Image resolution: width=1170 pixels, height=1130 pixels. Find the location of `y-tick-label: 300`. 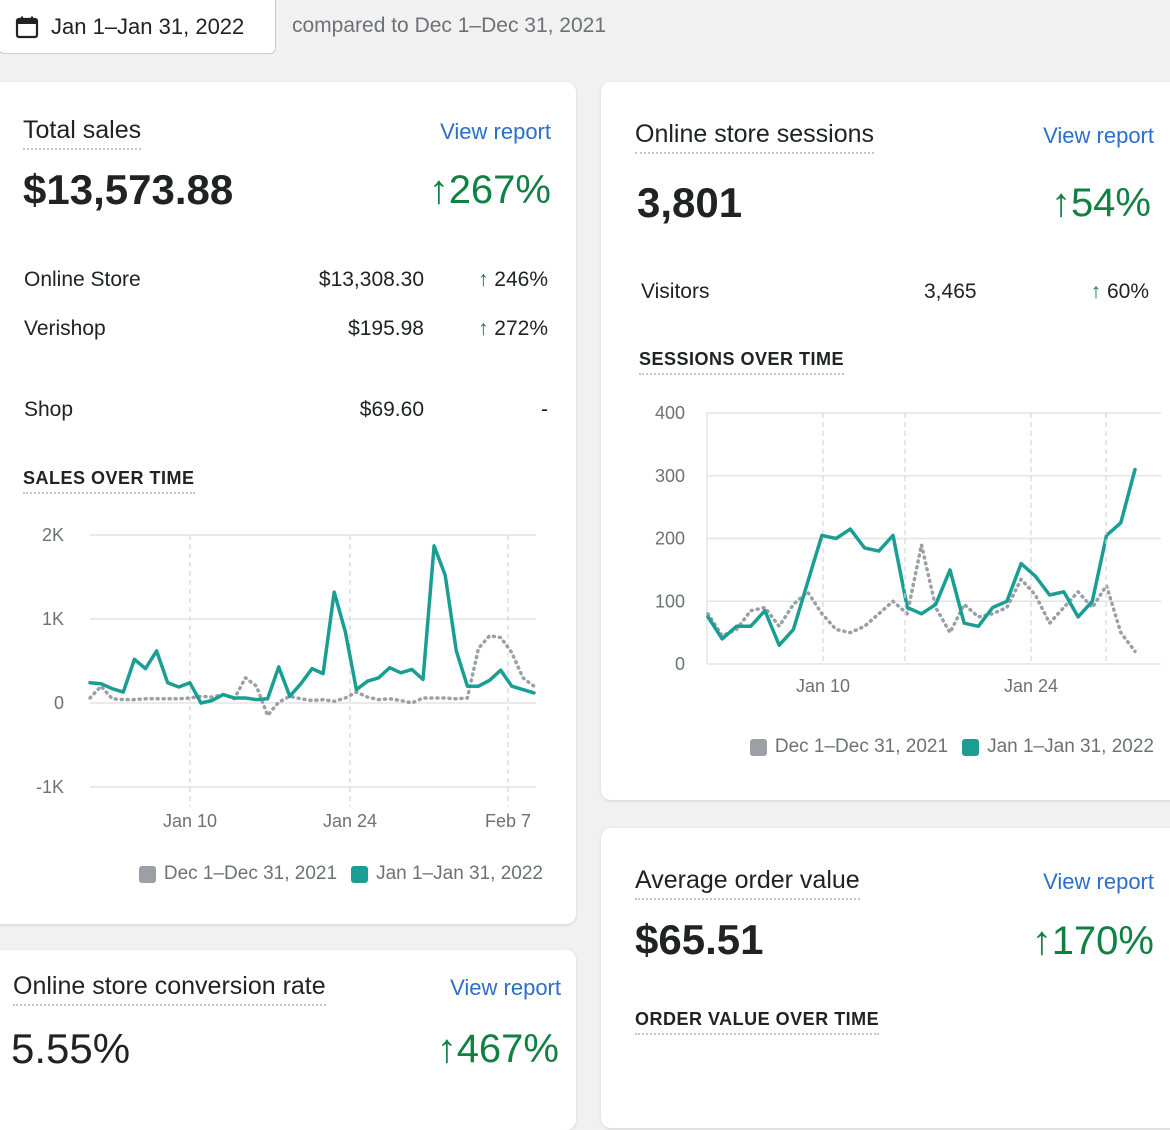

y-tick-label: 300 is located at coordinates (670, 476).